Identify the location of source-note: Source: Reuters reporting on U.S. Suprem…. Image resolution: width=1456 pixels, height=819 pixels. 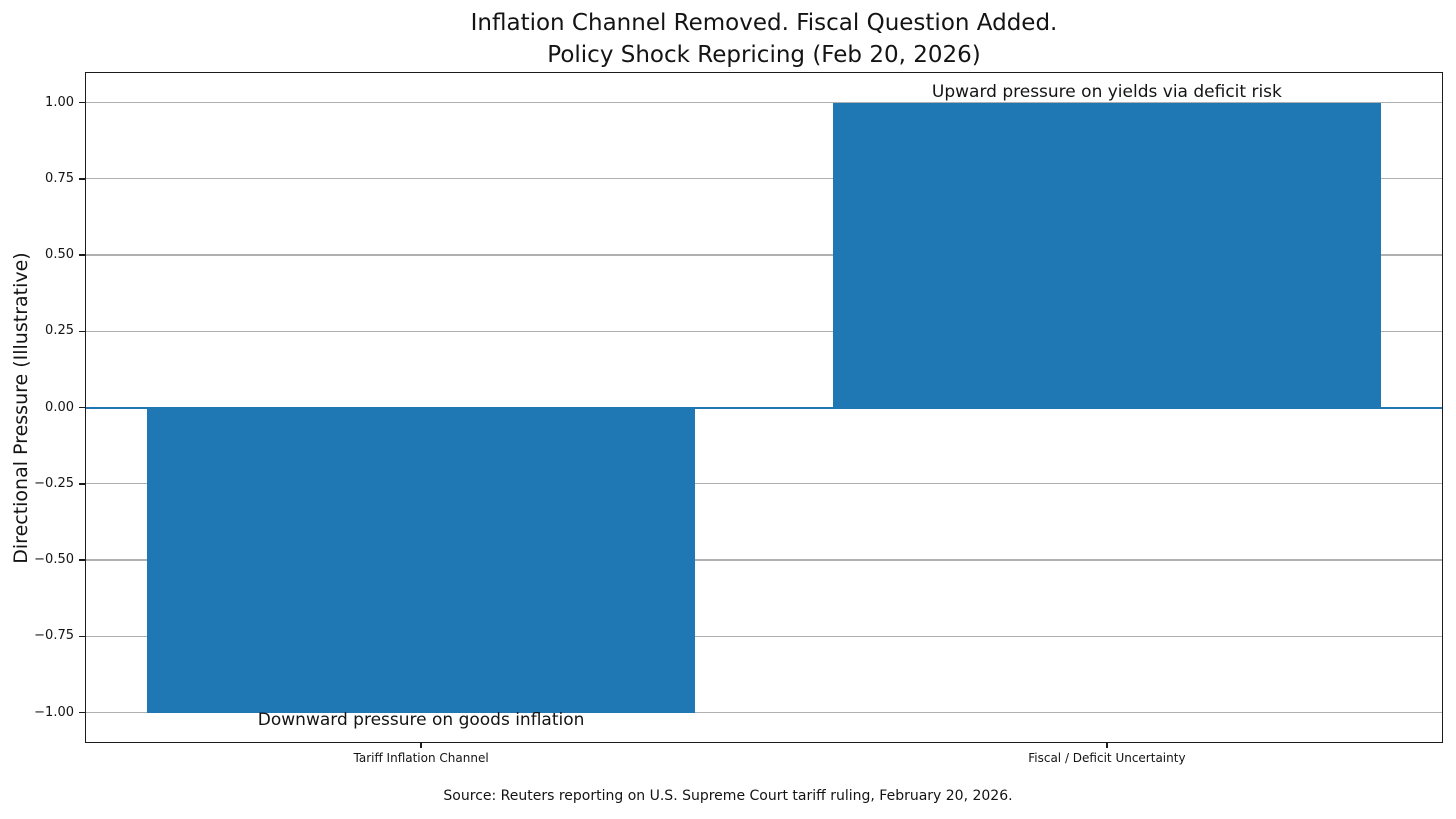
(728, 796).